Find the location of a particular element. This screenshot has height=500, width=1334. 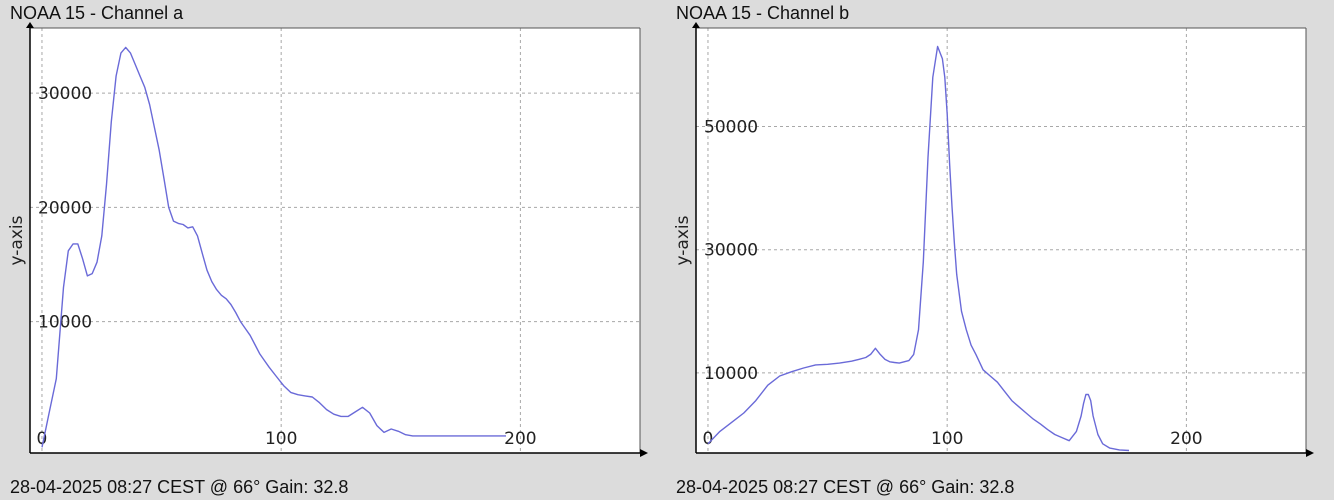

y-tick-label: 20000 is located at coordinates (65, 208).